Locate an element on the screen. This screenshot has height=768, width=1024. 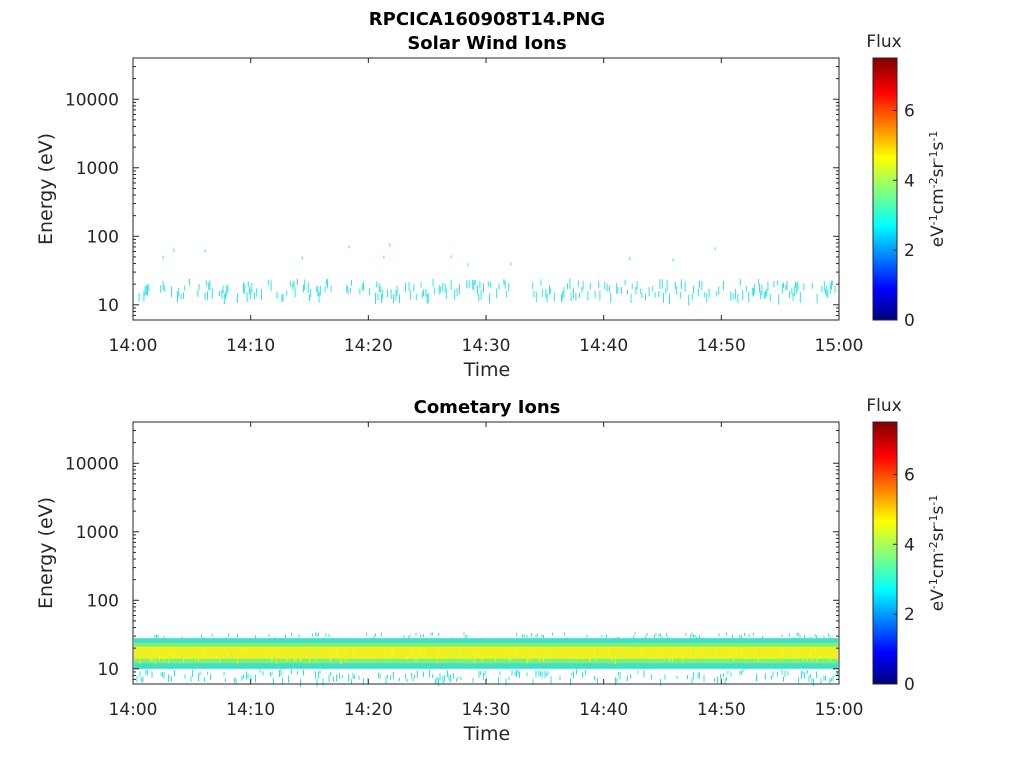
solar-wind-xtick-label: 14:20 is located at coordinates (368, 346).